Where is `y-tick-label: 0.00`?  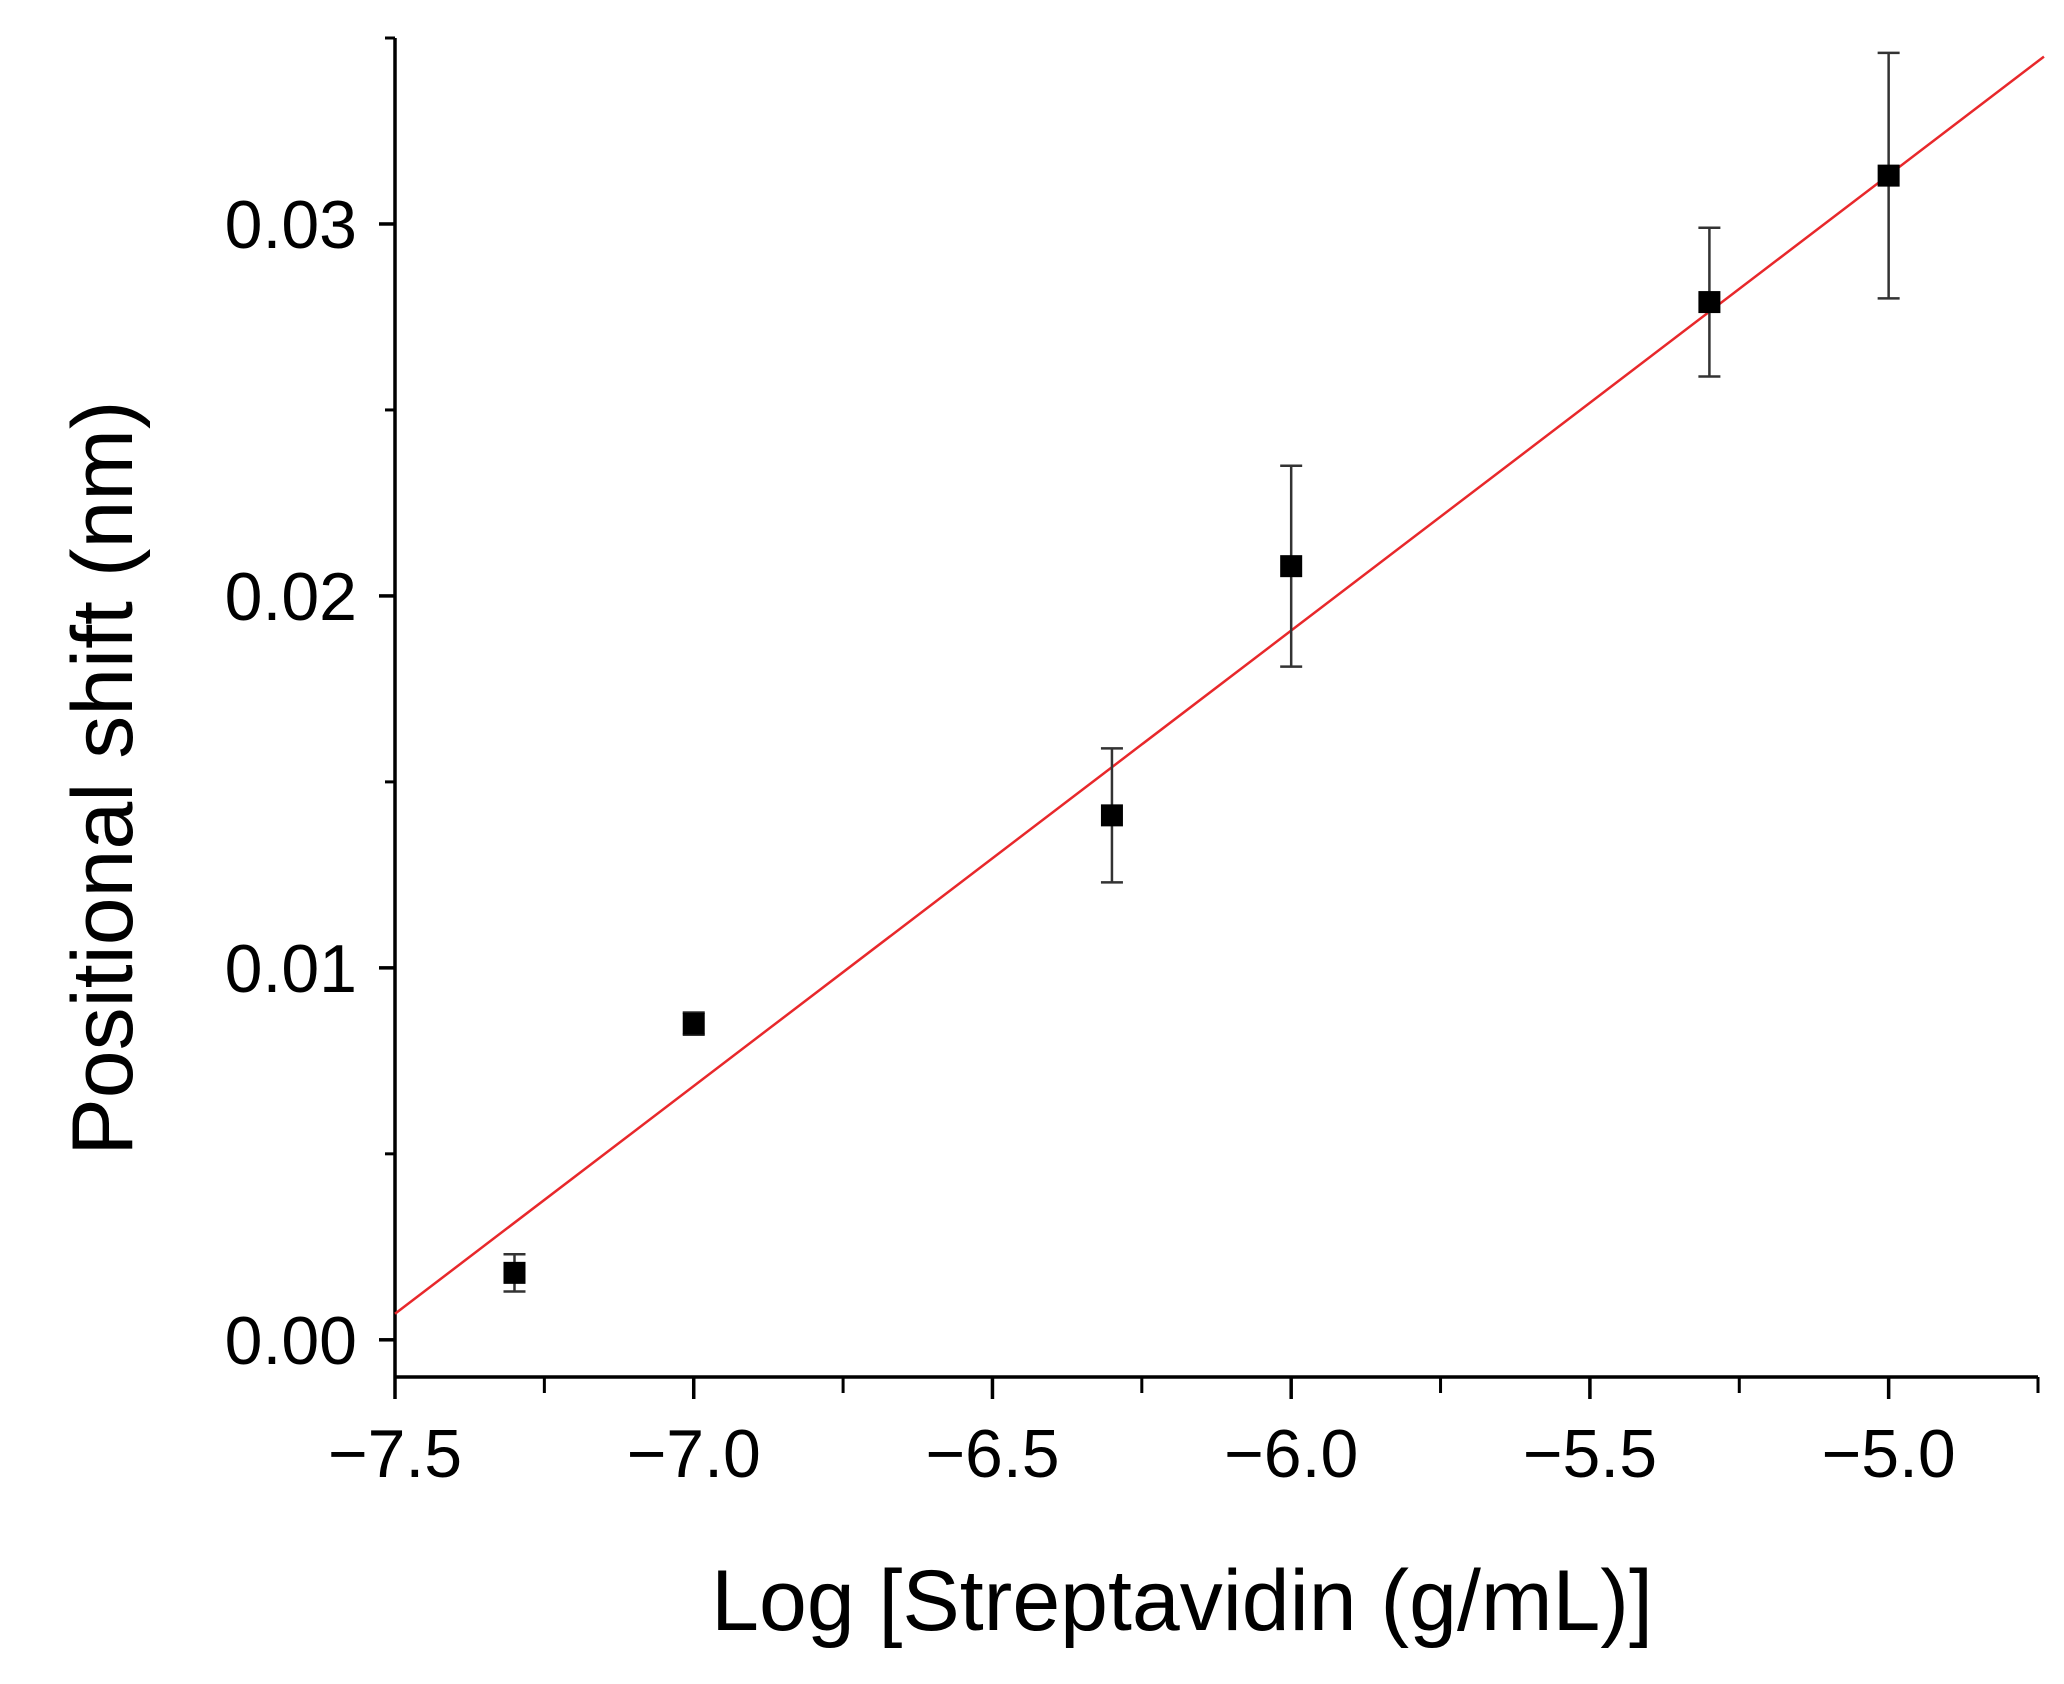
y-tick-label: 0.00 is located at coordinates (291, 1341).